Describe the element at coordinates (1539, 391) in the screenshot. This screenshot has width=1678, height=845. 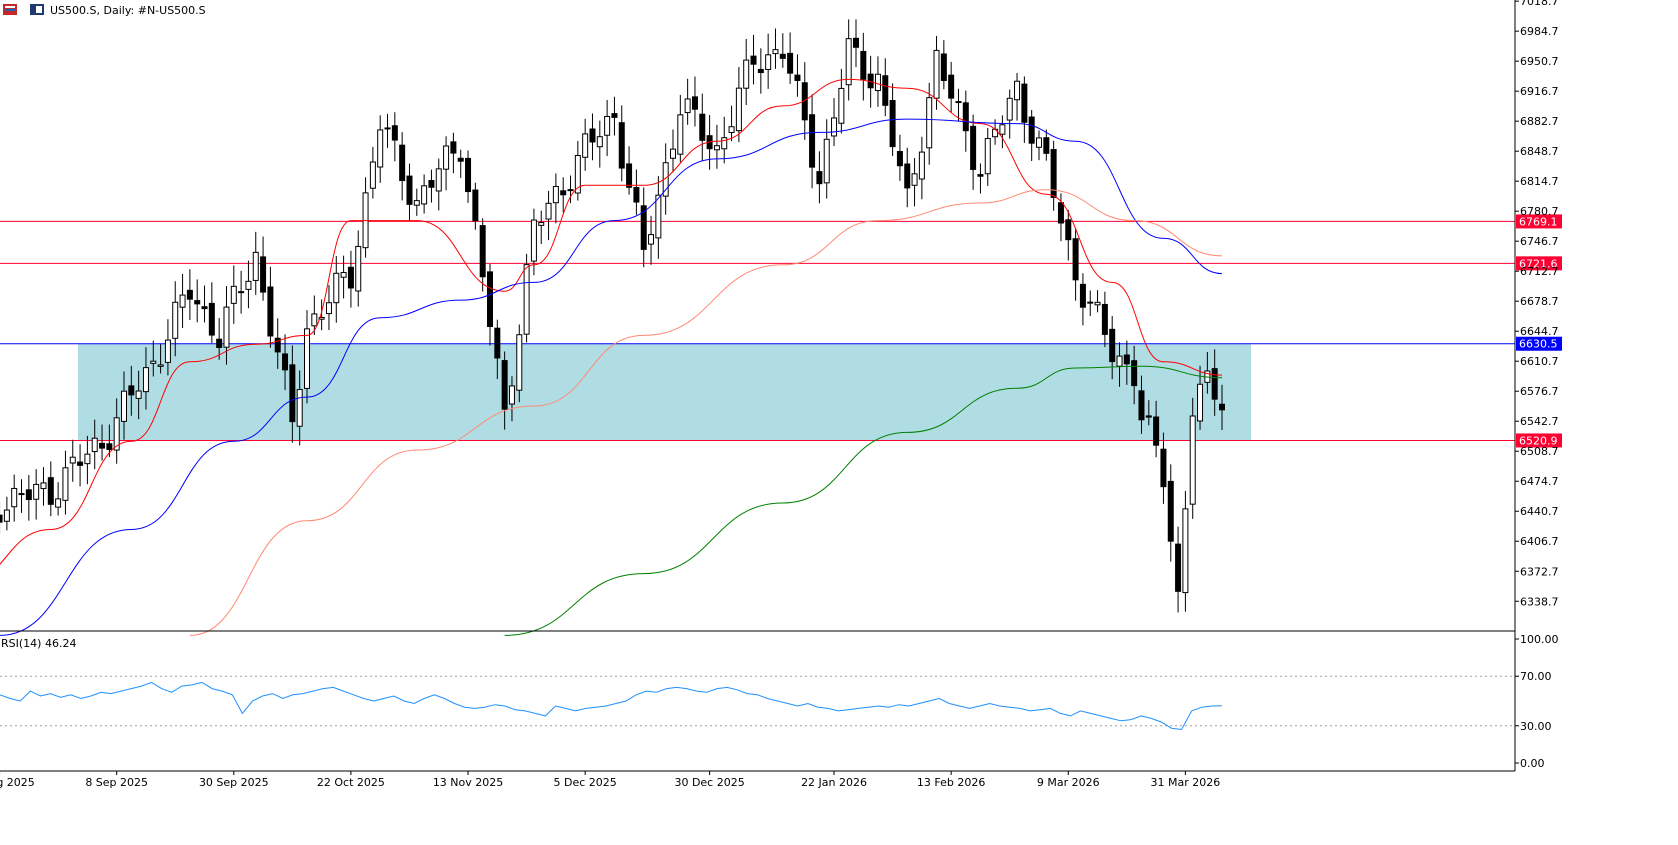
I see `price-tick-label: 6576.7` at that location.